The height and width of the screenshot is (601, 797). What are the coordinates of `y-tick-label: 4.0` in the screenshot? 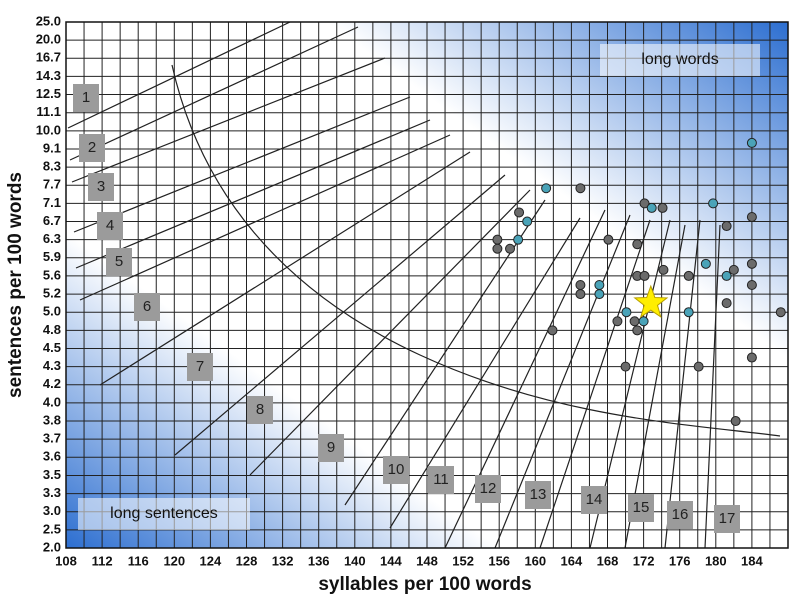 It's located at (52, 401).